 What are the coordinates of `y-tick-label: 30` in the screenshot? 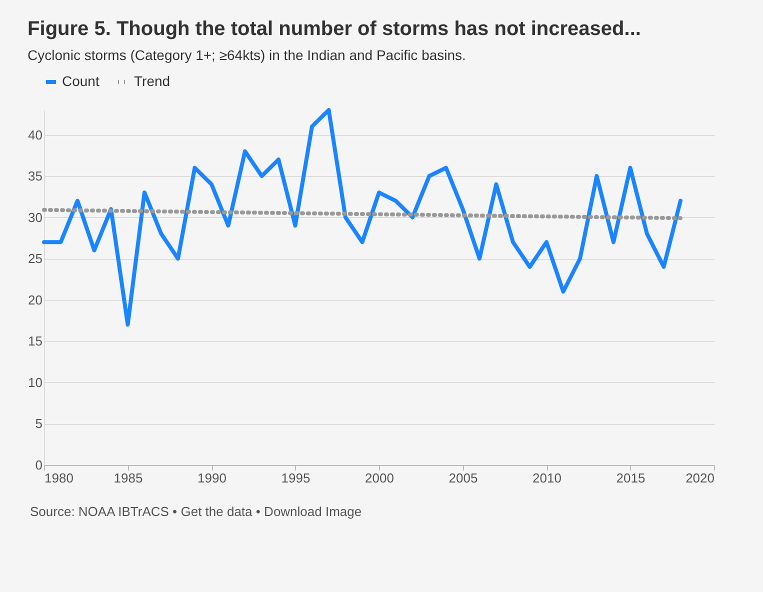 It's located at (35, 217).